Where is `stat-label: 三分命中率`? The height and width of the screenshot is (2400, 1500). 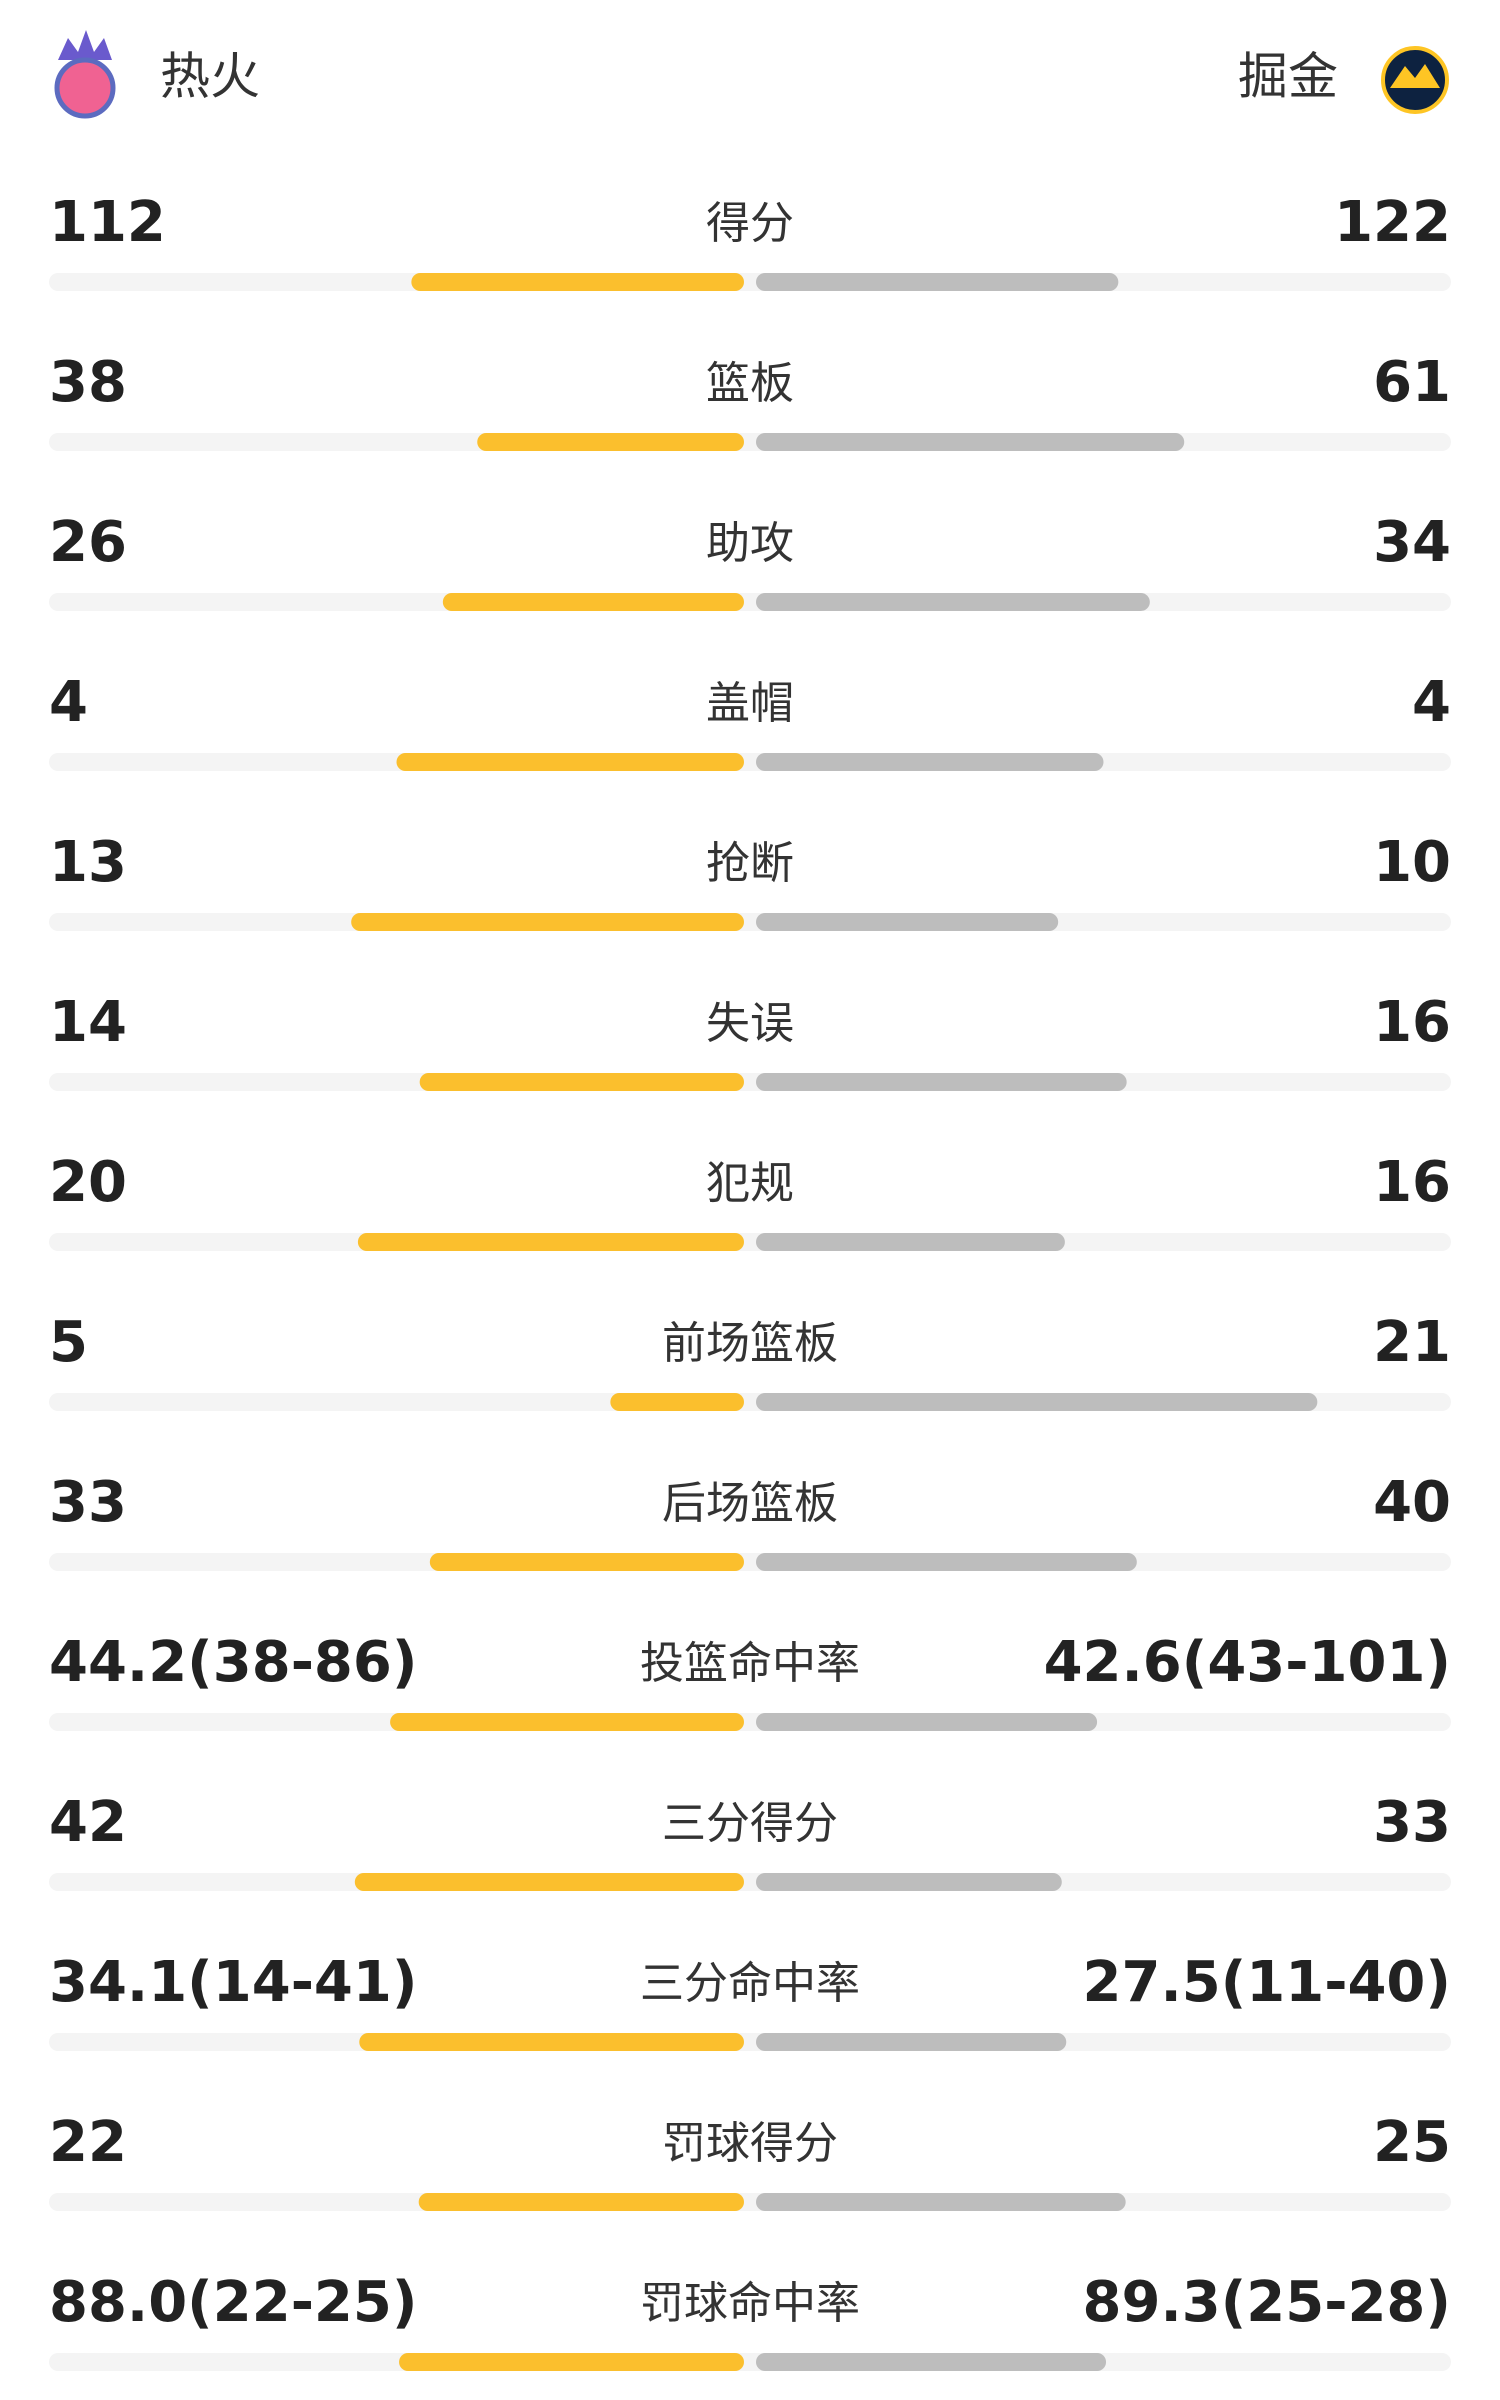
stat-label: 三分命中率 is located at coordinates (750, 1983).